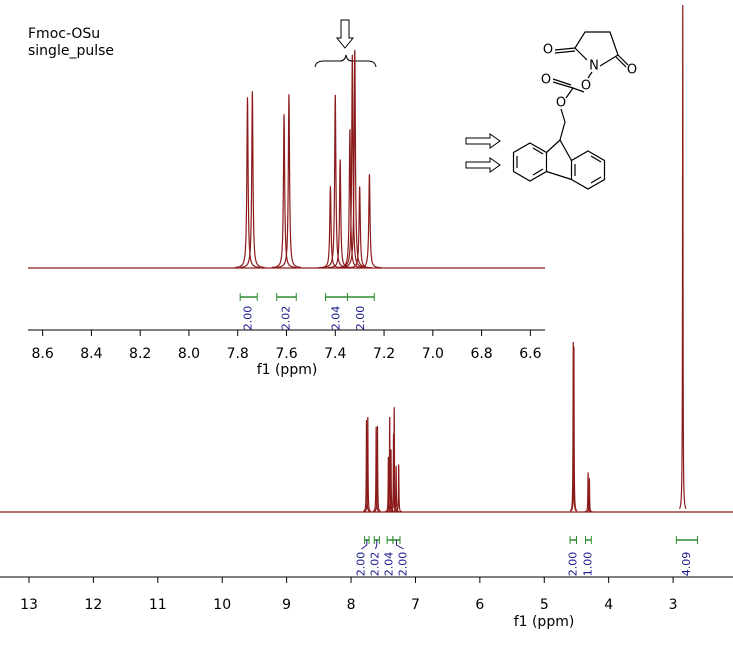 The height and width of the screenshot is (657, 733). I want to click on x-tick-label: 7.8, so click(238, 354).